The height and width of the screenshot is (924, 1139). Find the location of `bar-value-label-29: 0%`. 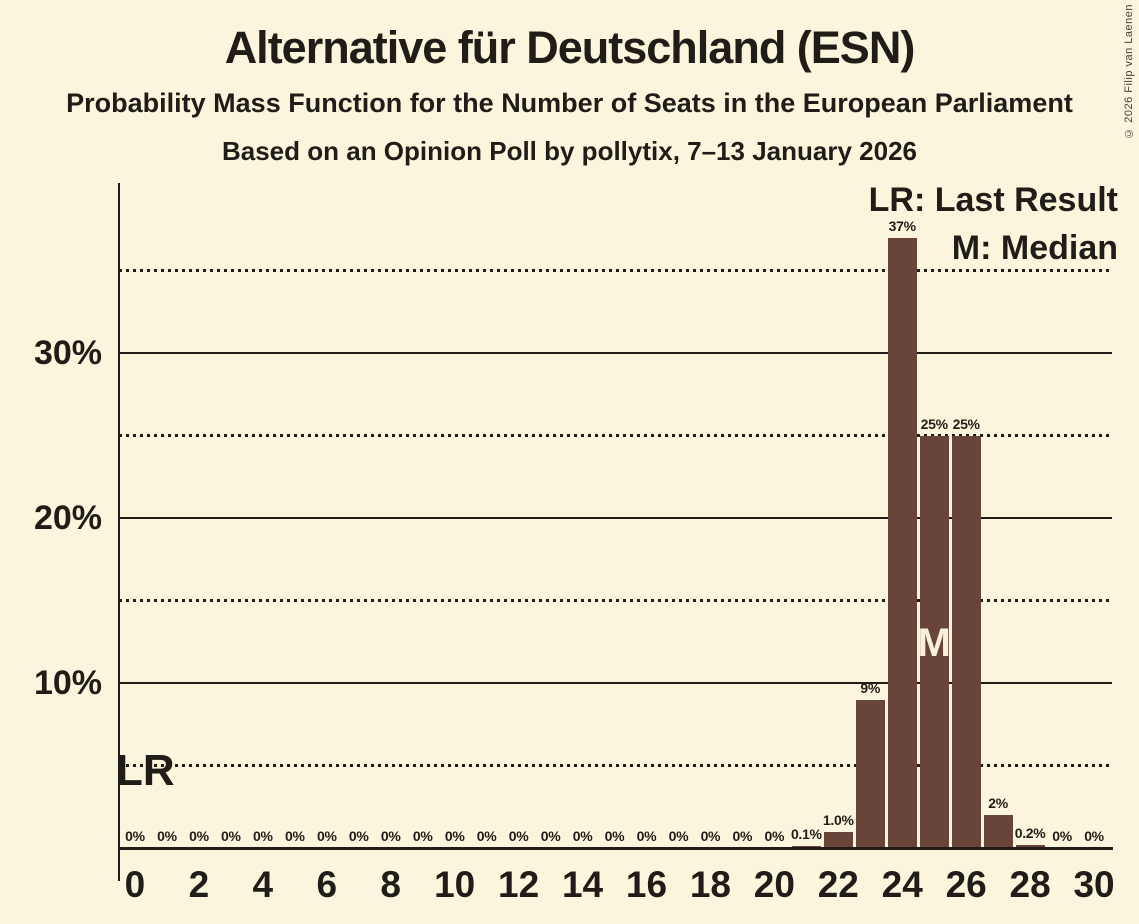

bar-value-label-29: 0% is located at coordinates (1062, 836).